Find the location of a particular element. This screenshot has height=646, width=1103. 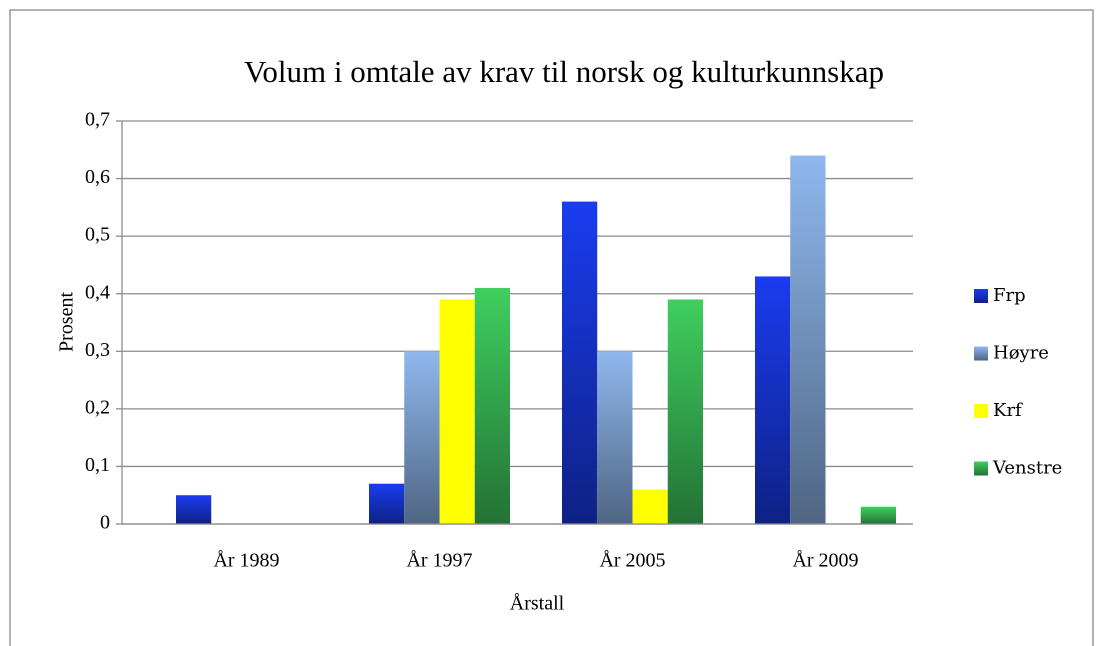

y-tick-label: 0,5 is located at coordinates (97, 235).